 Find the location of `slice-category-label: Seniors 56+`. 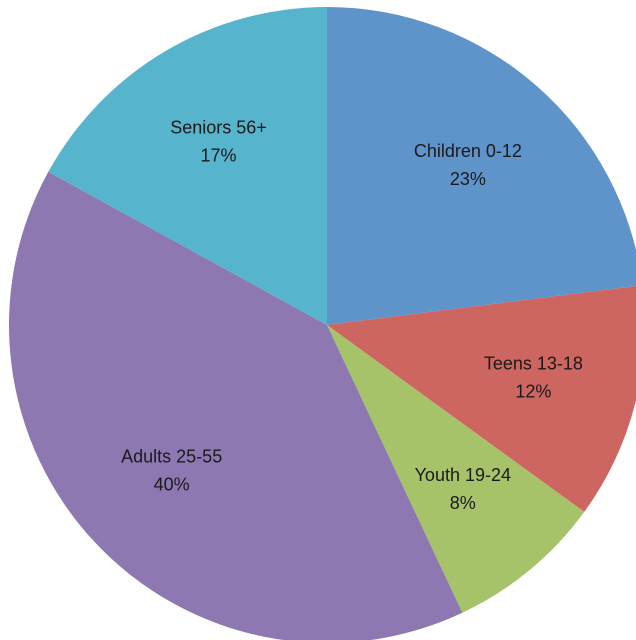

slice-category-label: Seniors 56+ is located at coordinates (218, 127).